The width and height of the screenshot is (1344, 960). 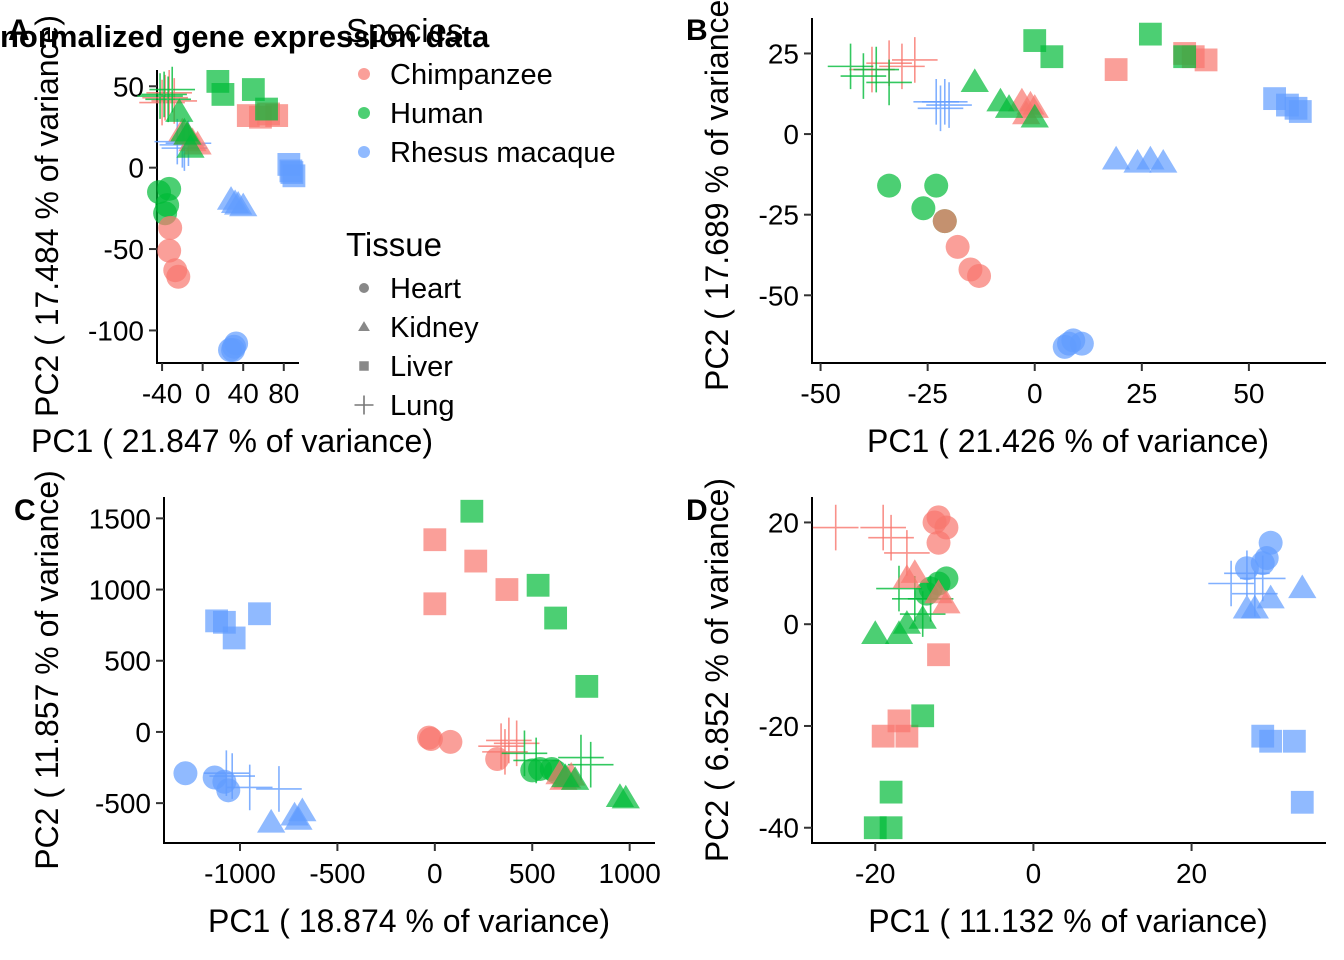 I want to click on point-chimpanzee-kidney, so click(x=914, y=571).